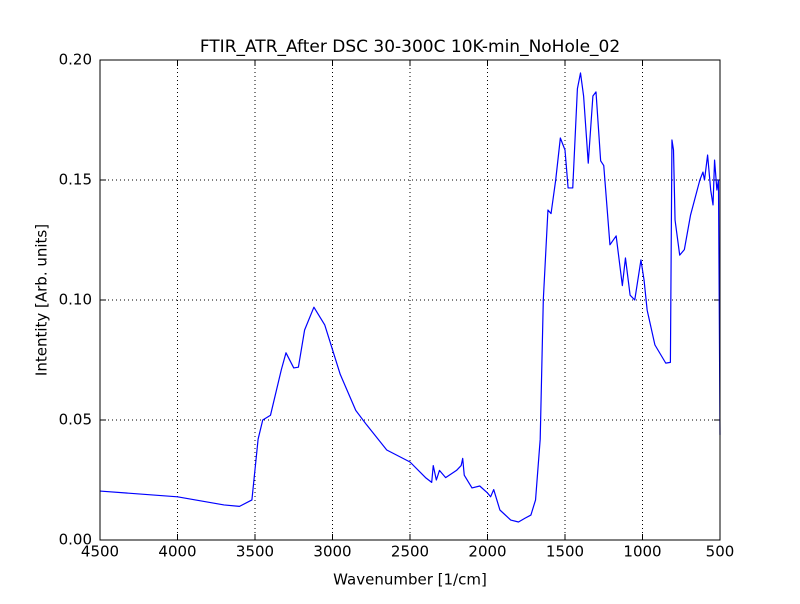 This screenshot has width=800, height=604. I want to click on x-tick-label: 1000, so click(642, 552).